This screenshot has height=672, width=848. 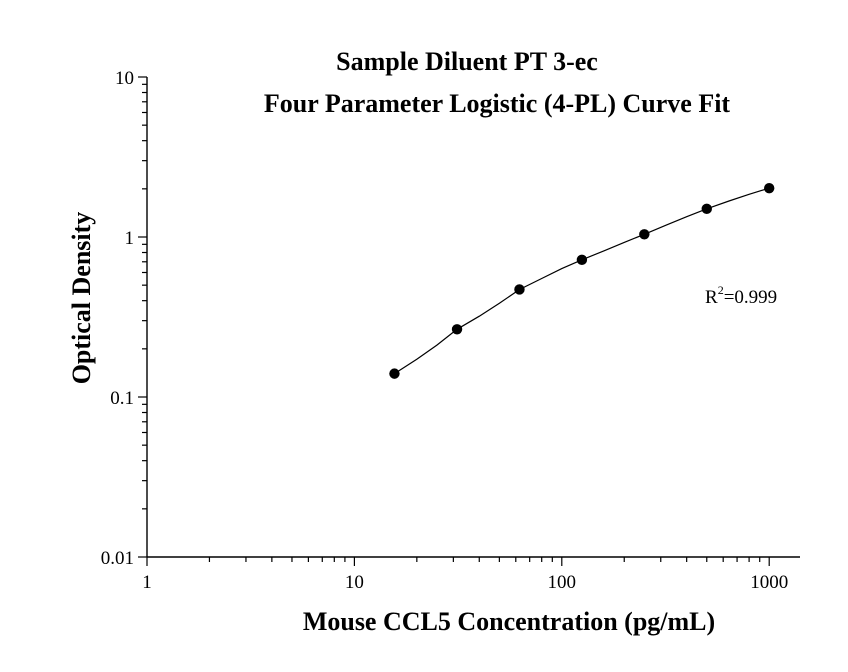 What do you see at coordinates (354, 582) in the screenshot?
I see `x-tick-label: 10` at bounding box center [354, 582].